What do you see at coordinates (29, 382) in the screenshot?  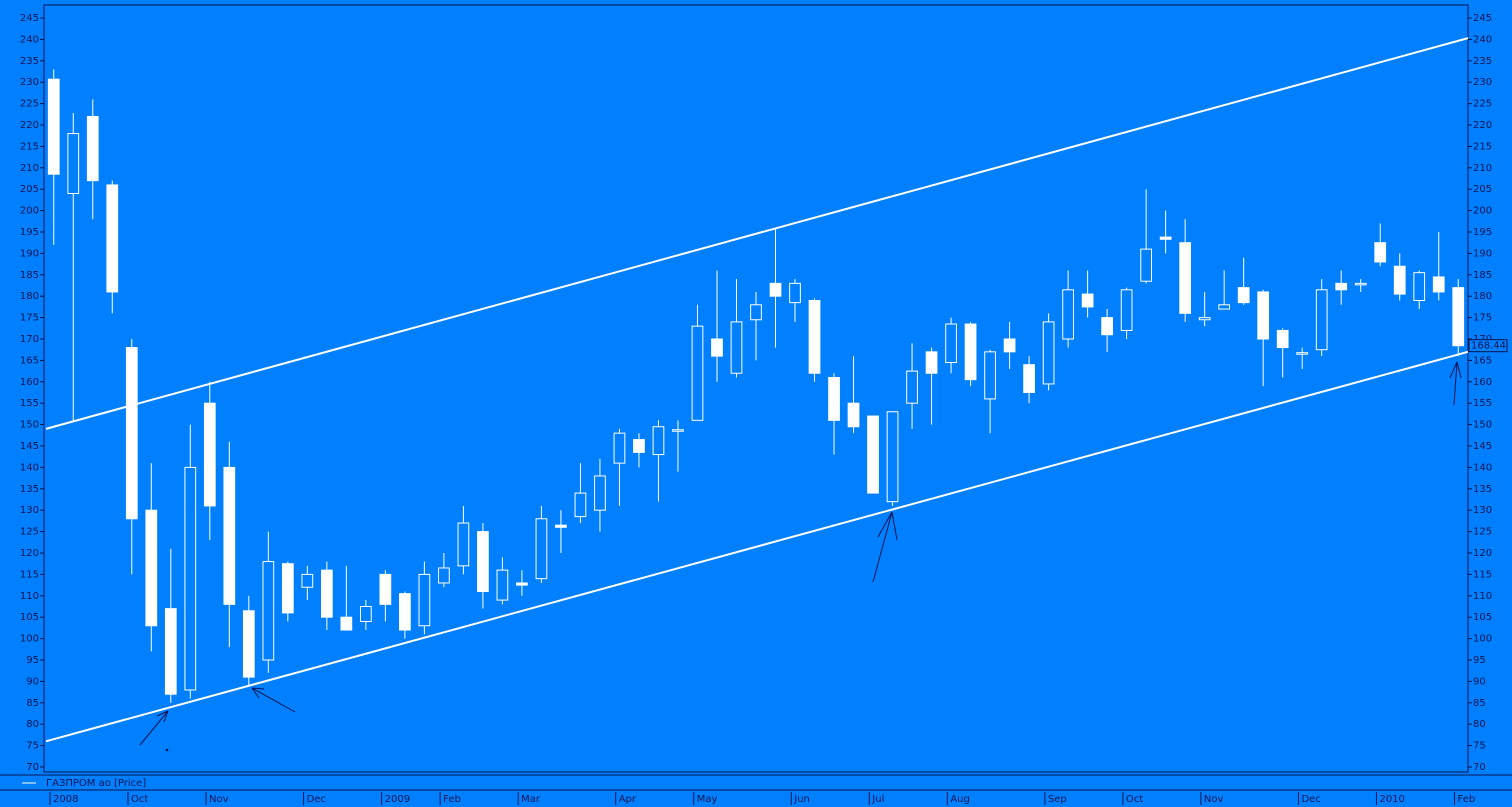 I see `y-tick-label: 160` at bounding box center [29, 382].